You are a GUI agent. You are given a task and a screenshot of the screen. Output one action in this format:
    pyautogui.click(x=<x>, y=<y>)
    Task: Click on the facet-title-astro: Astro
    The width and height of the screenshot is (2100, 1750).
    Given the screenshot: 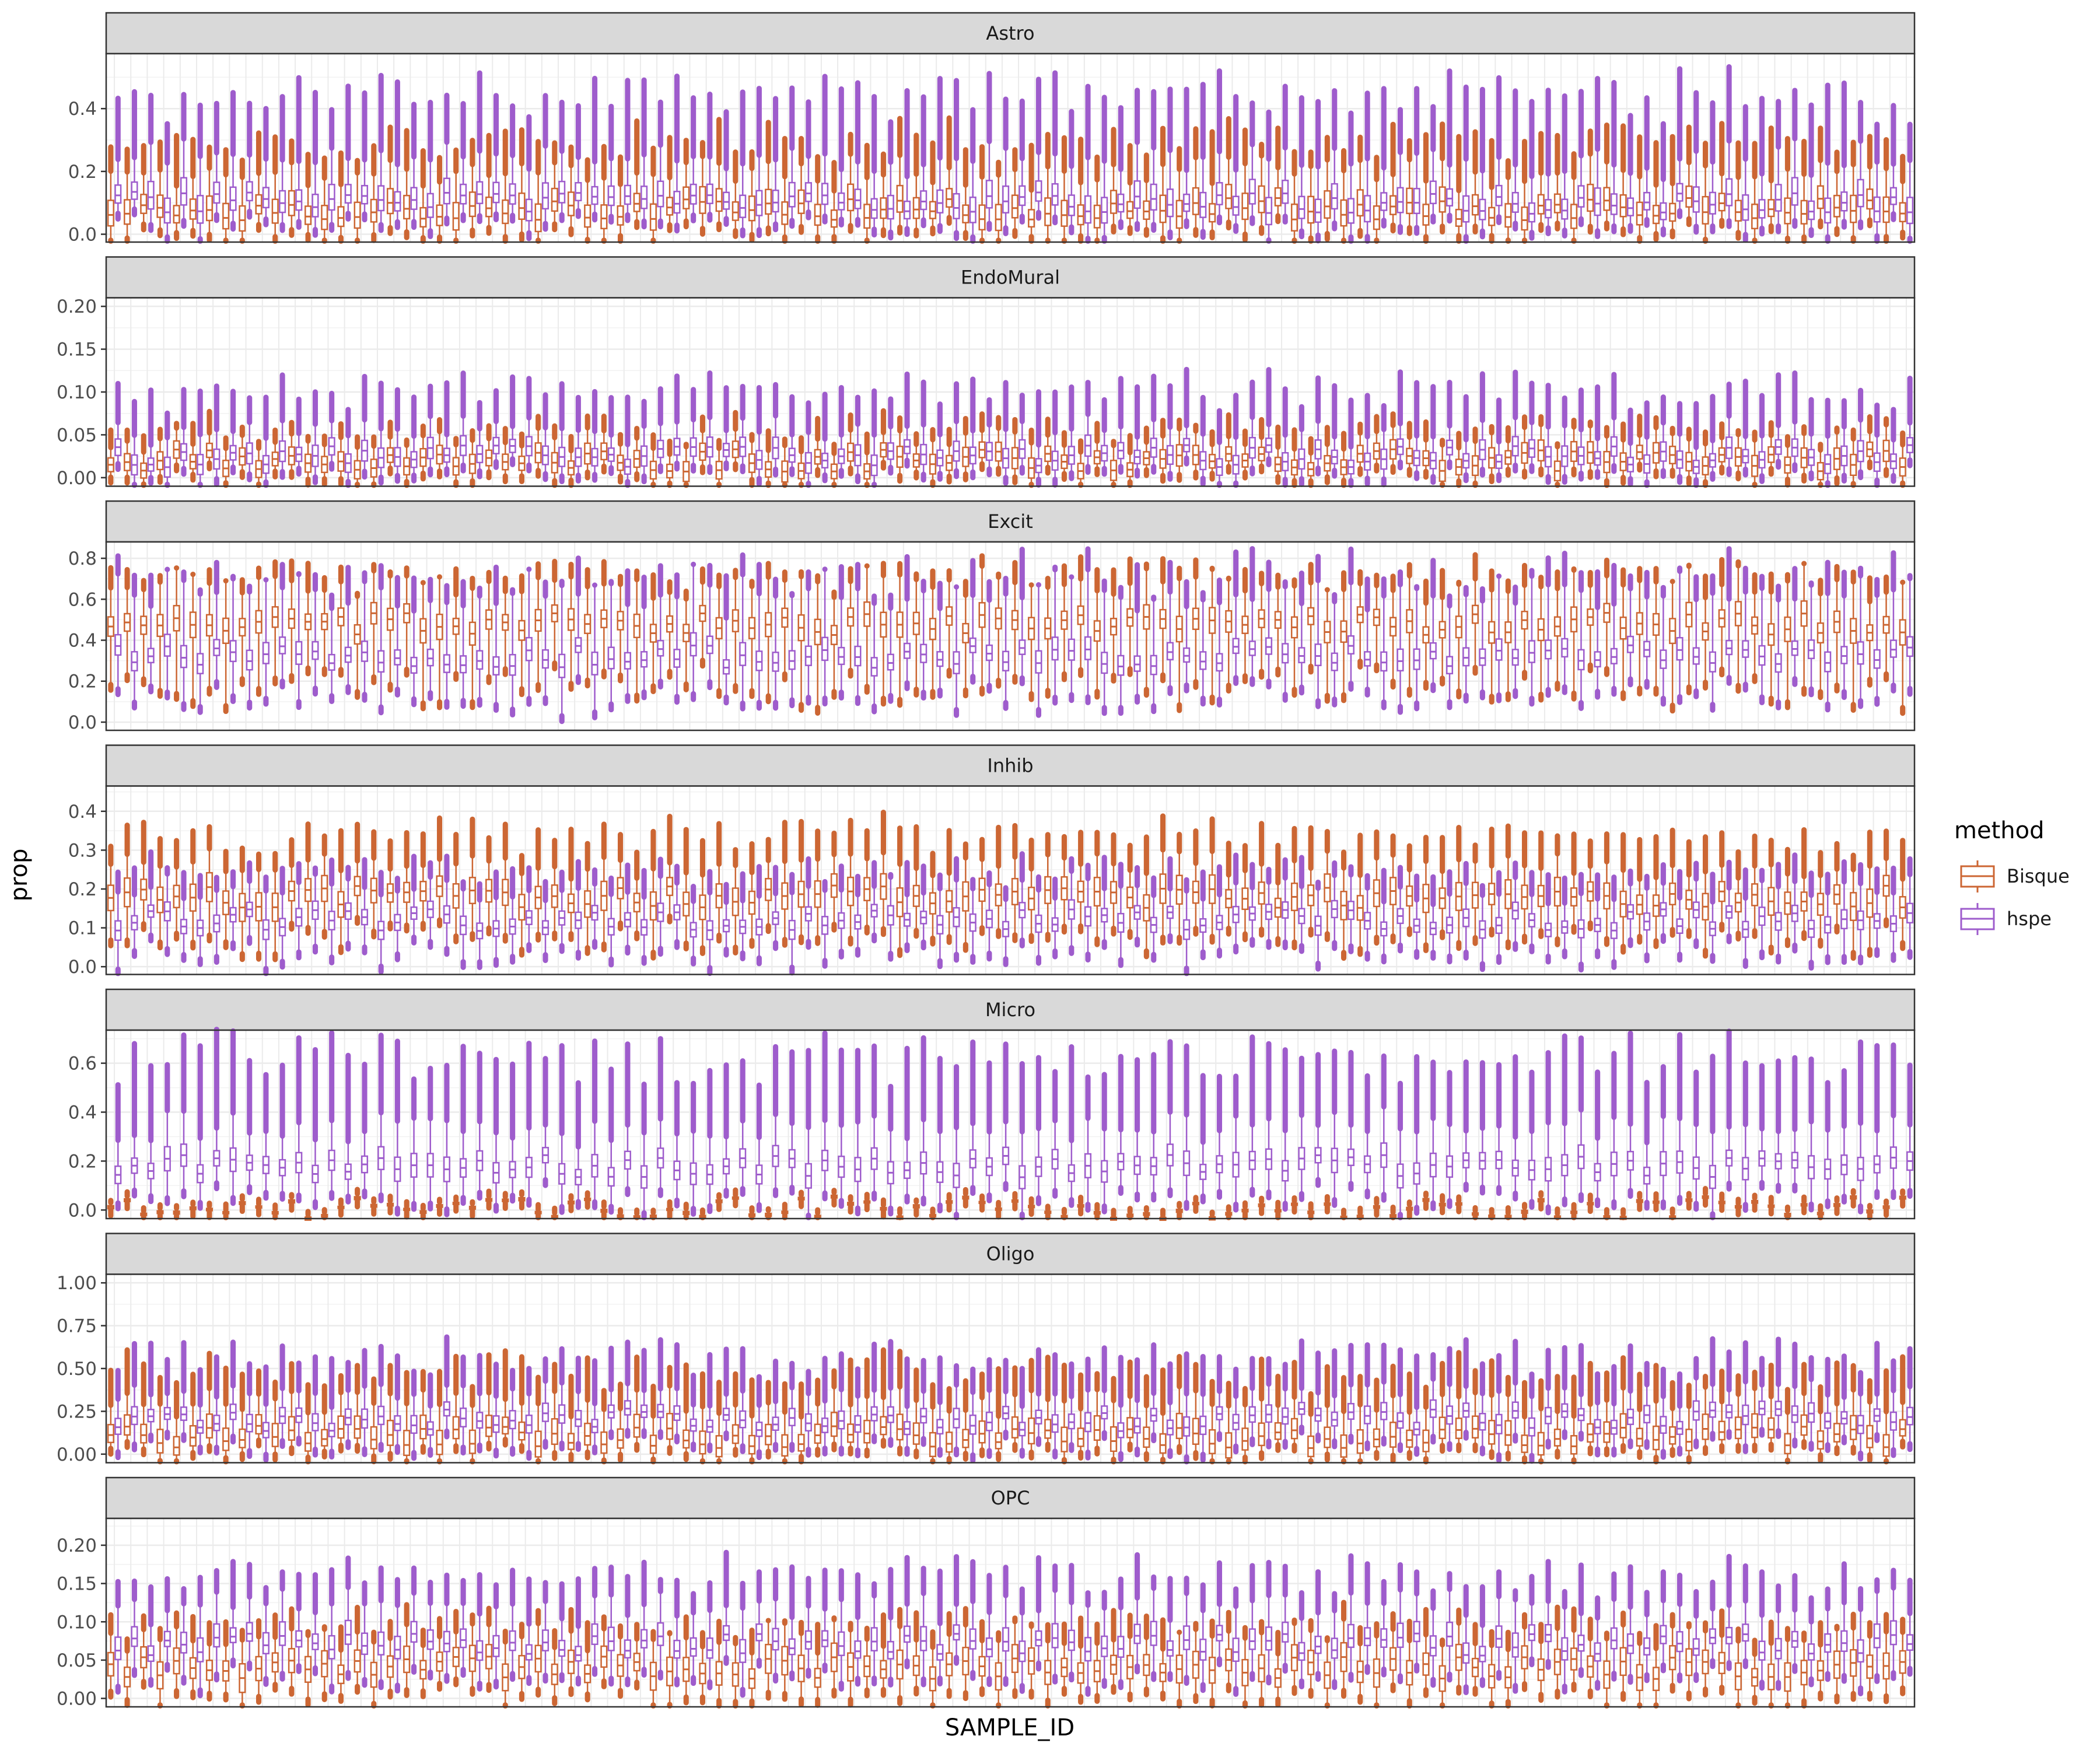 What is the action you would take?
    pyautogui.click(x=1010, y=33)
    